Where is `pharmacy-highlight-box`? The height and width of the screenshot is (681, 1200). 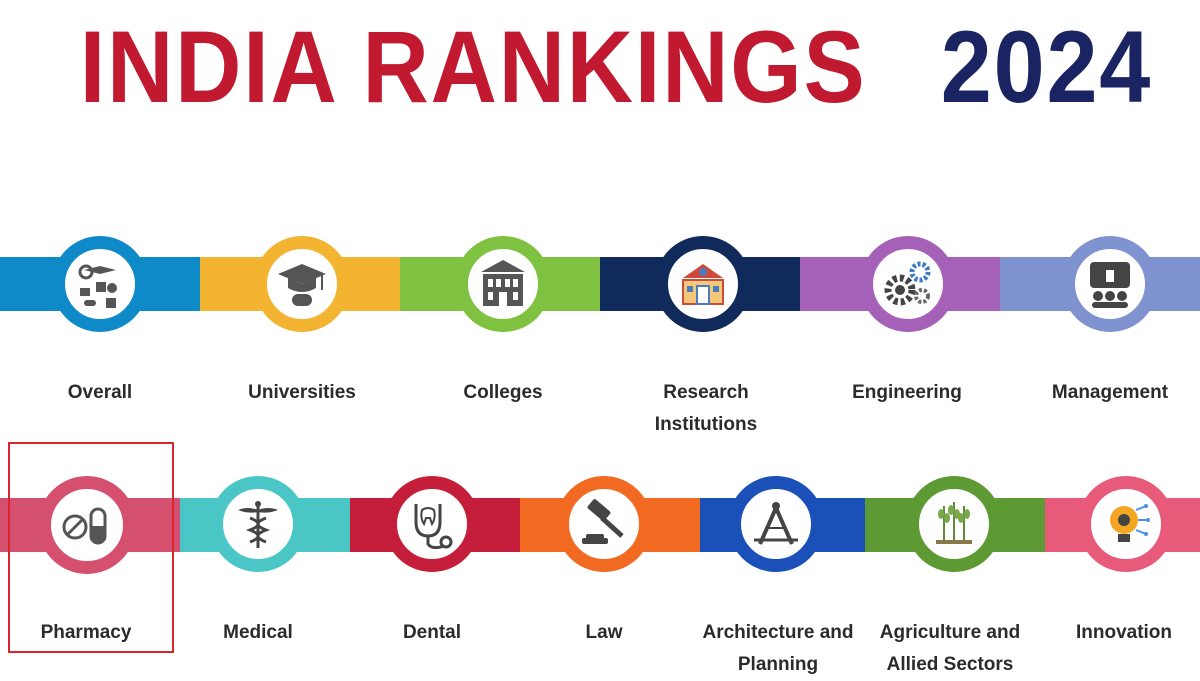 pharmacy-highlight-box is located at coordinates (91, 547).